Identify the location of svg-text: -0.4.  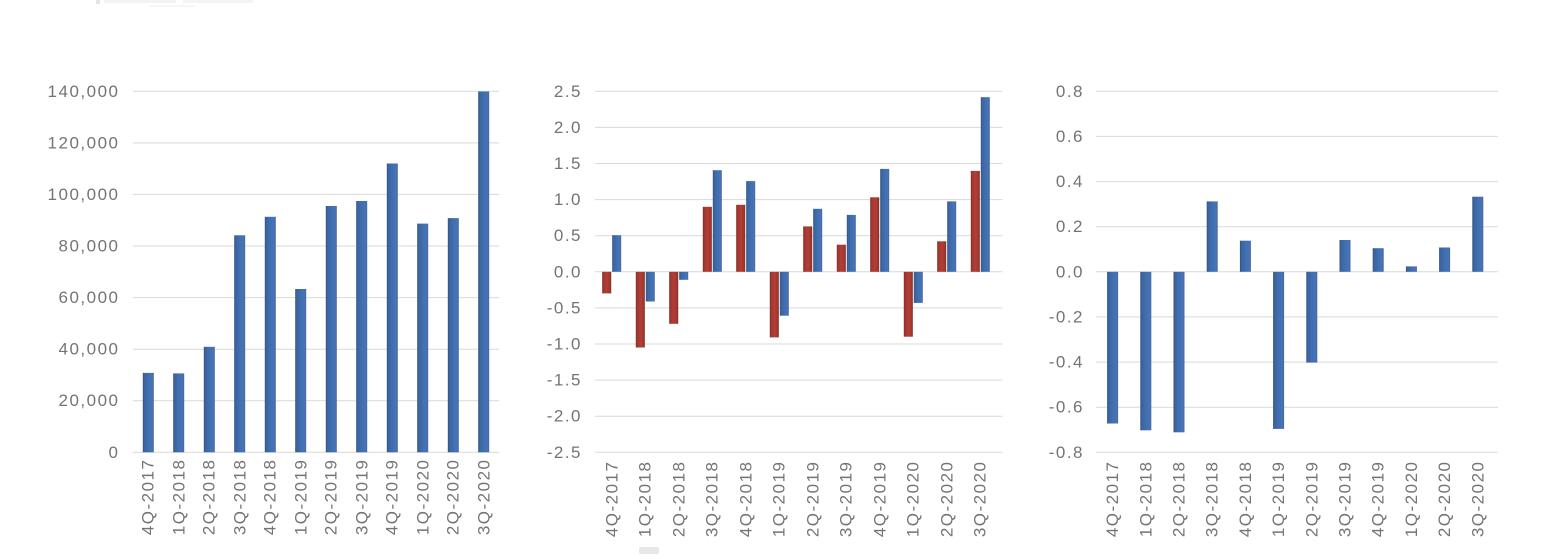
(1066, 362).